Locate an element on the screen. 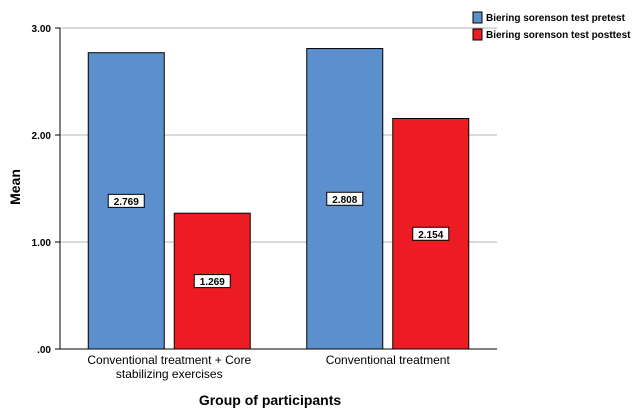  y-axis-title: Mean is located at coordinates (15, 187).